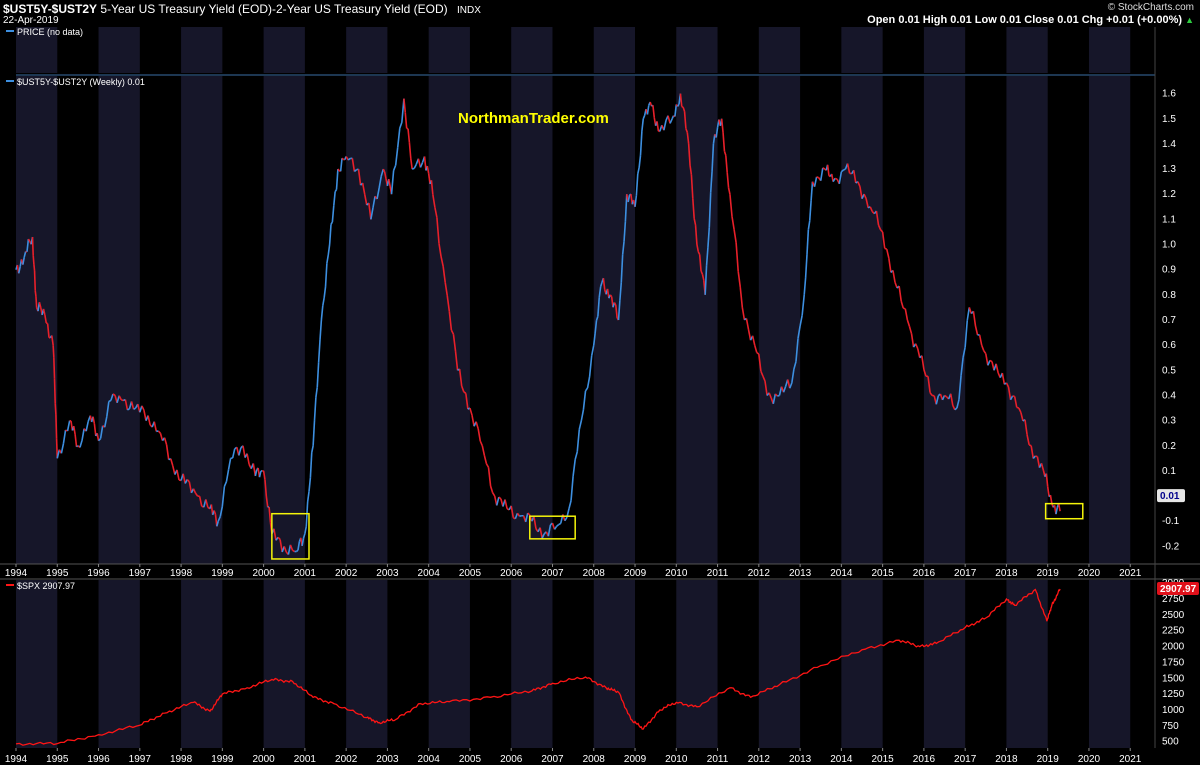 The image size is (1200, 765). I want to click on y-tick-label: 1.1, so click(1169, 219).